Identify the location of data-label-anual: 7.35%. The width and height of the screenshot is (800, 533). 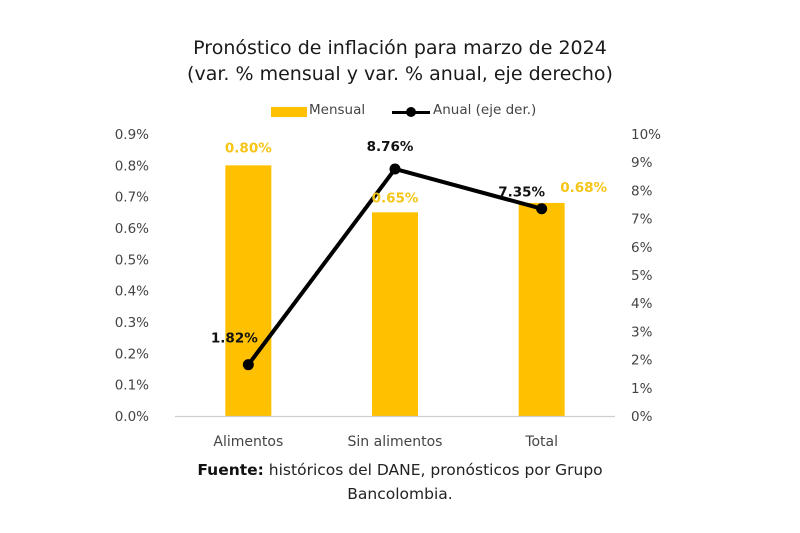
(521, 193).